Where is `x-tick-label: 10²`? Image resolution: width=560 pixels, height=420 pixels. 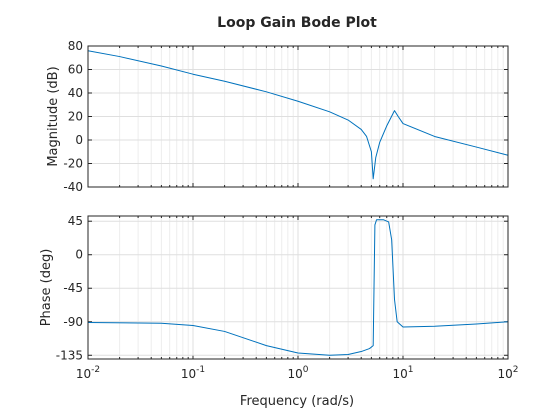
x-tick-label: 10² is located at coordinates (507, 373).